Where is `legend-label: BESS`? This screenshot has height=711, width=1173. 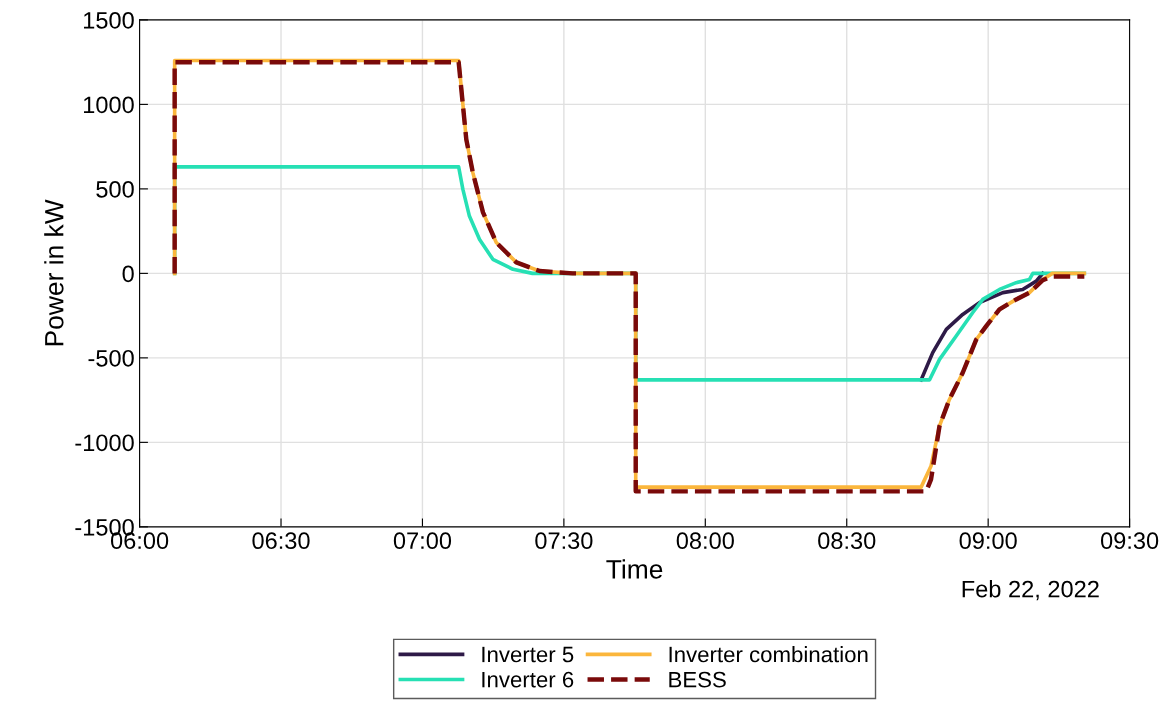
legend-label: BESS is located at coordinates (697, 679).